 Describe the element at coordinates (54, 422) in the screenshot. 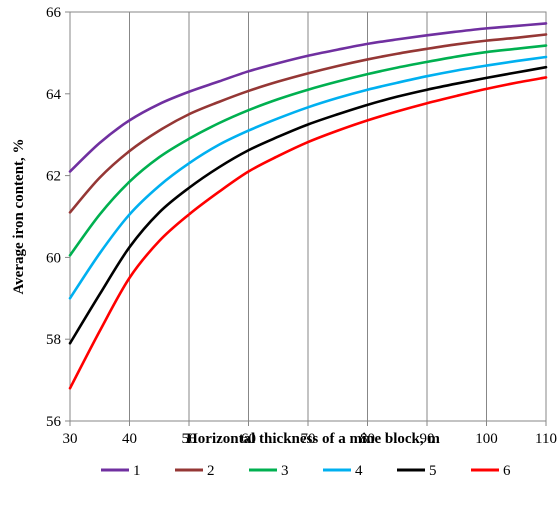

I see `y-tick-label: 56` at that location.